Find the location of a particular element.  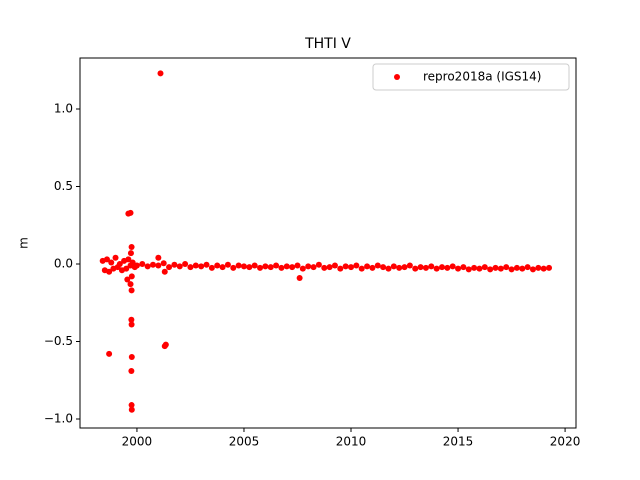

x-tick-label: 2020 is located at coordinates (565, 442).